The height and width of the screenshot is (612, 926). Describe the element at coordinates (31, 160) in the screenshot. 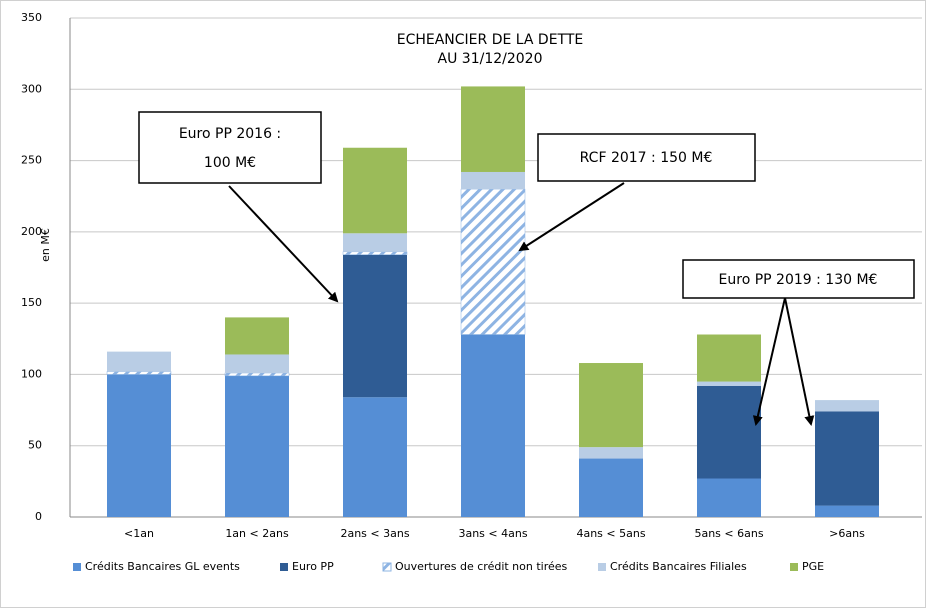

I see `y-tick-label: 250` at that location.